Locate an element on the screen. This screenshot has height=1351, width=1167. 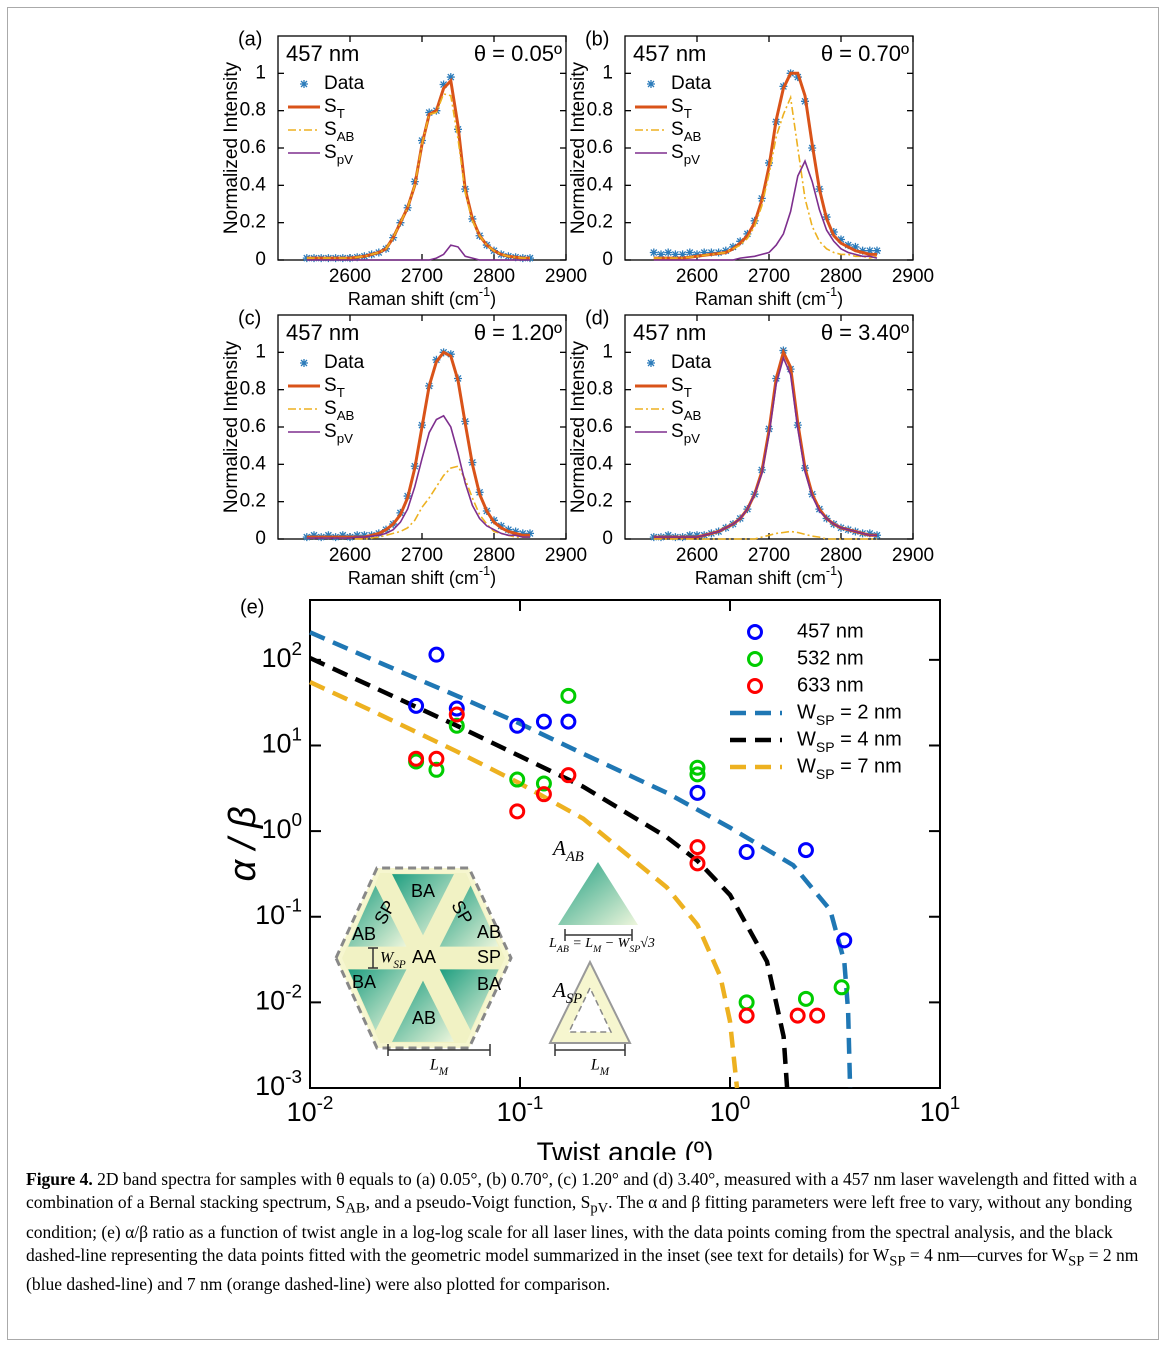
y-tick-label: 10^-3 is located at coordinates (278, 1084).